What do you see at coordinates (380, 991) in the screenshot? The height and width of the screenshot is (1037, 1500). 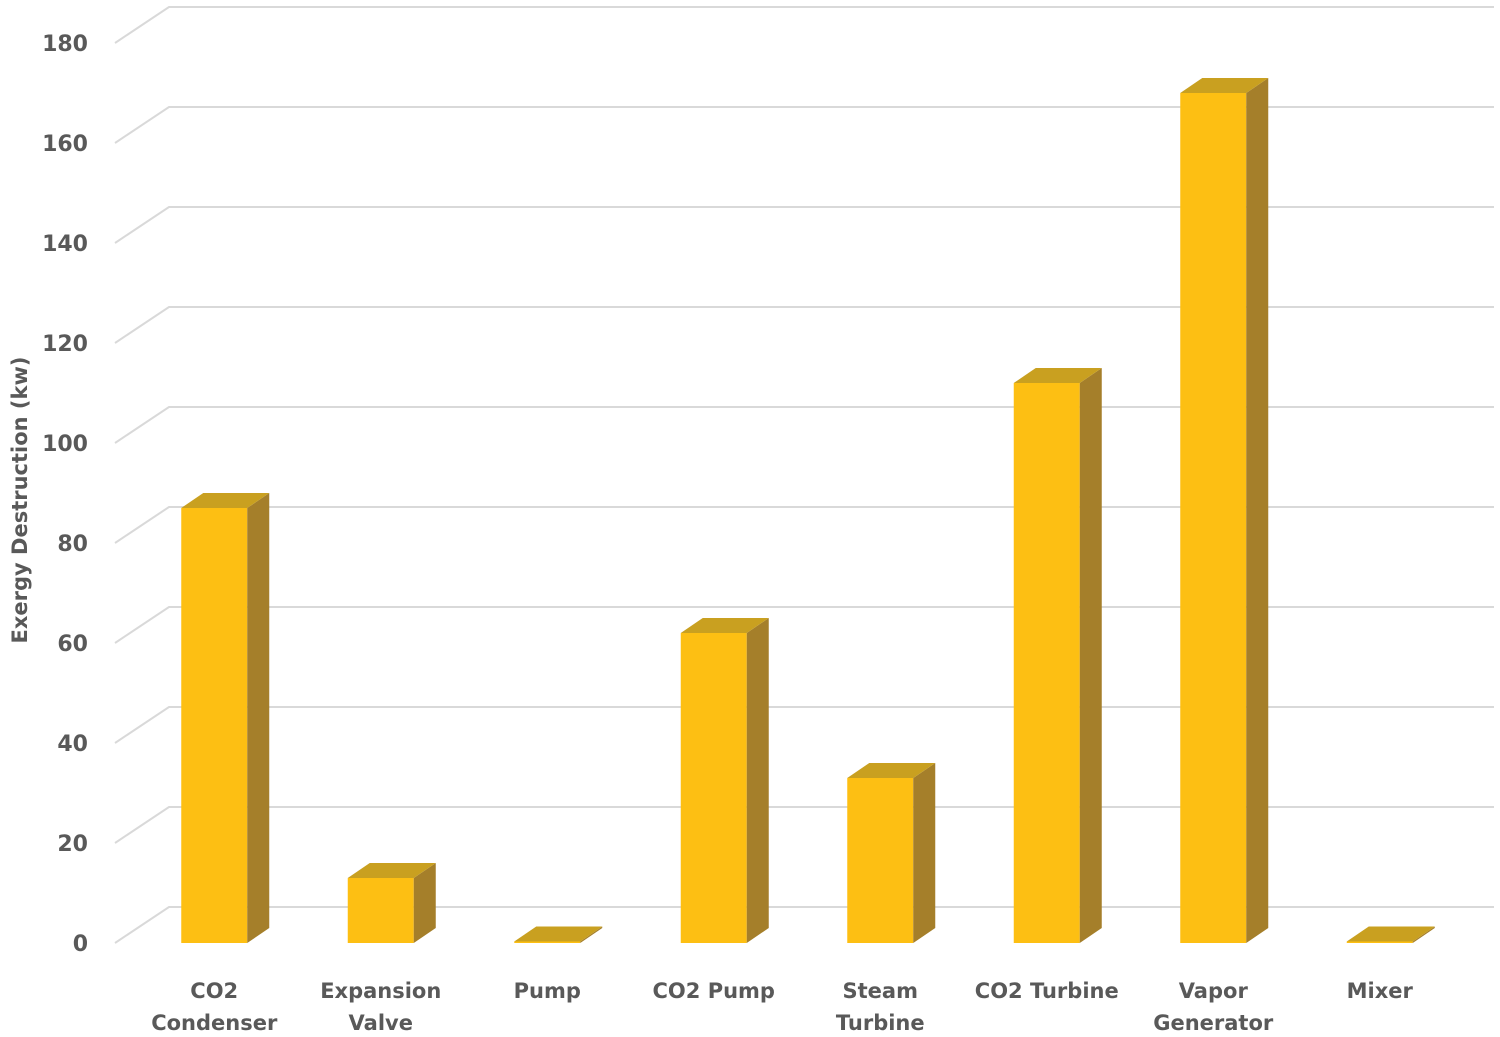 I see `x-category-label: Expansion` at bounding box center [380, 991].